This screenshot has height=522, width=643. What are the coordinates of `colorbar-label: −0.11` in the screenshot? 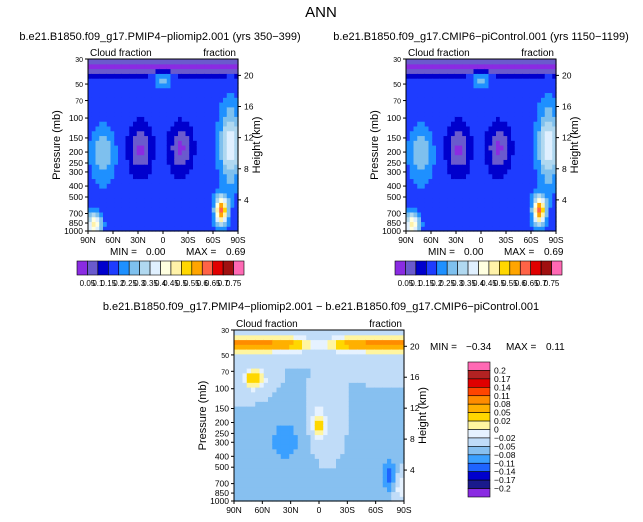 It's located at (504, 463).